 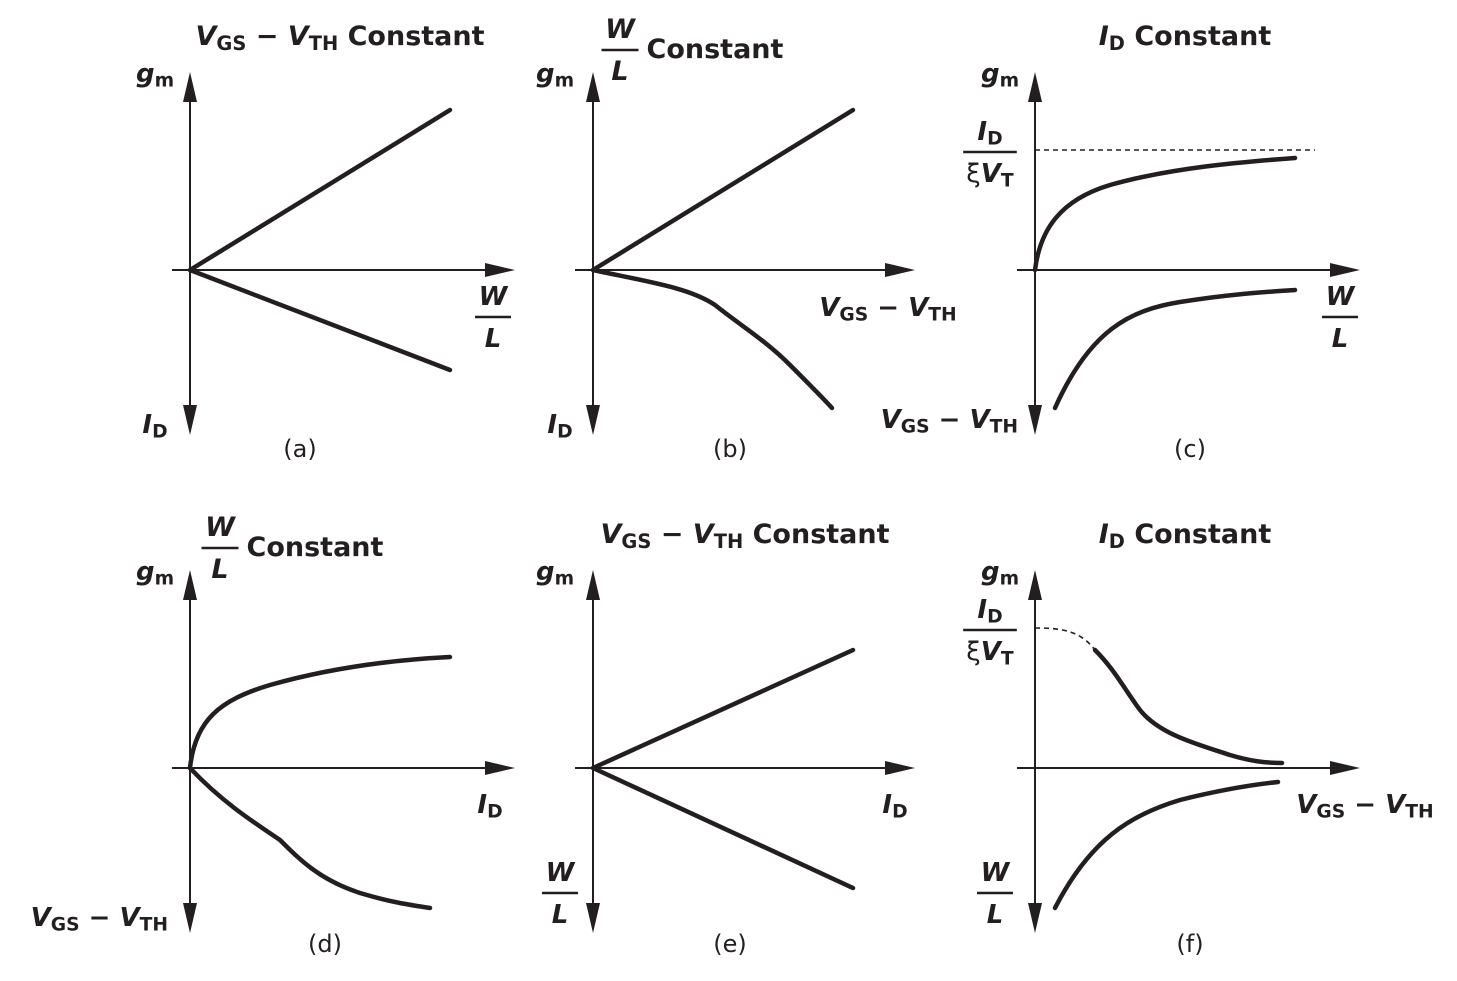 What do you see at coordinates (1189, 944) in the screenshot?
I see `panel-caption: (f)` at bounding box center [1189, 944].